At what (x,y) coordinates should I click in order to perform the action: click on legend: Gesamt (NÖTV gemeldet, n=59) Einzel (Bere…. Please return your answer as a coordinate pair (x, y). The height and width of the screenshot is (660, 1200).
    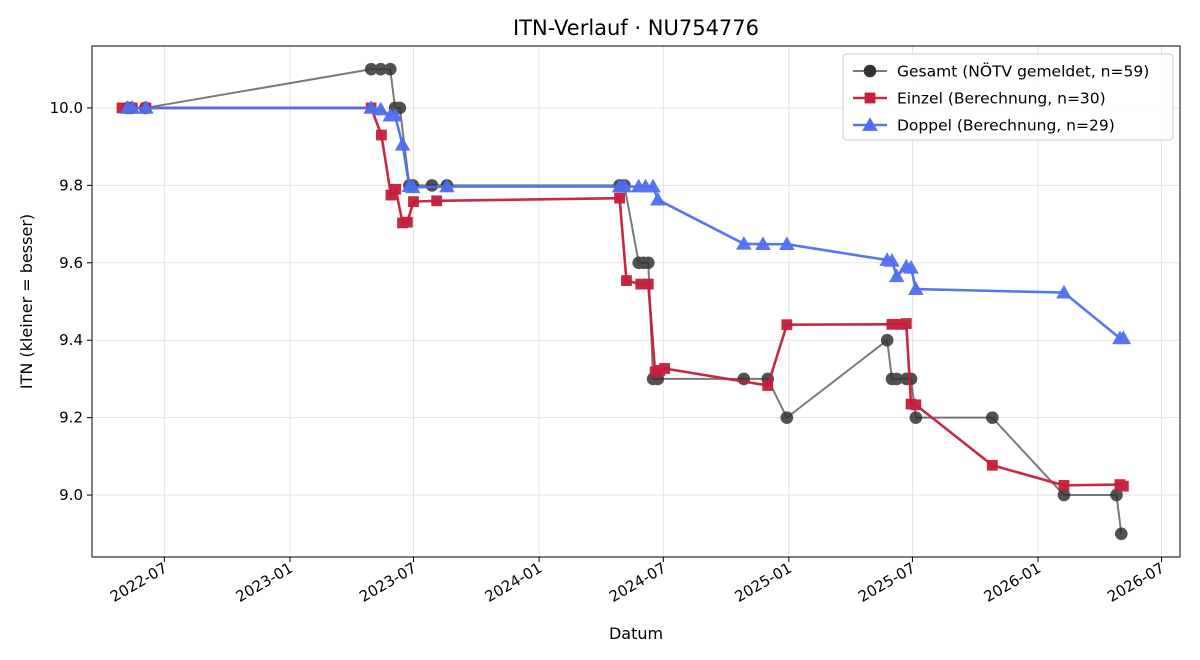
    Looking at the image, I should click on (1008, 97).